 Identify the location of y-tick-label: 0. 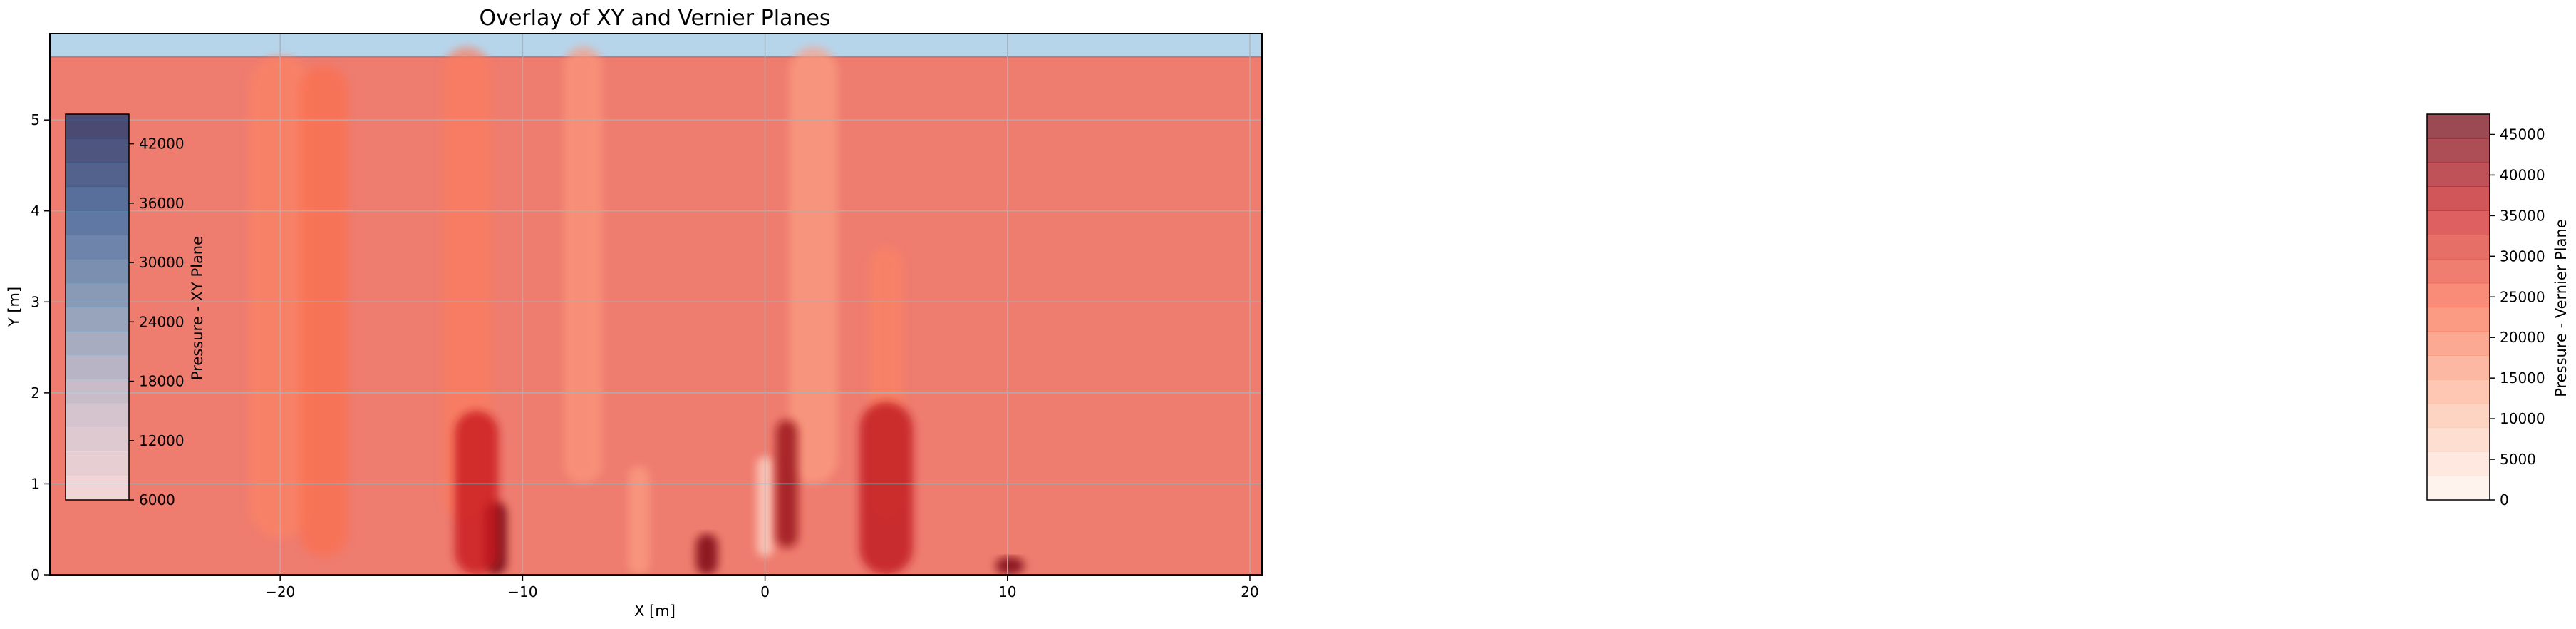
(35, 575).